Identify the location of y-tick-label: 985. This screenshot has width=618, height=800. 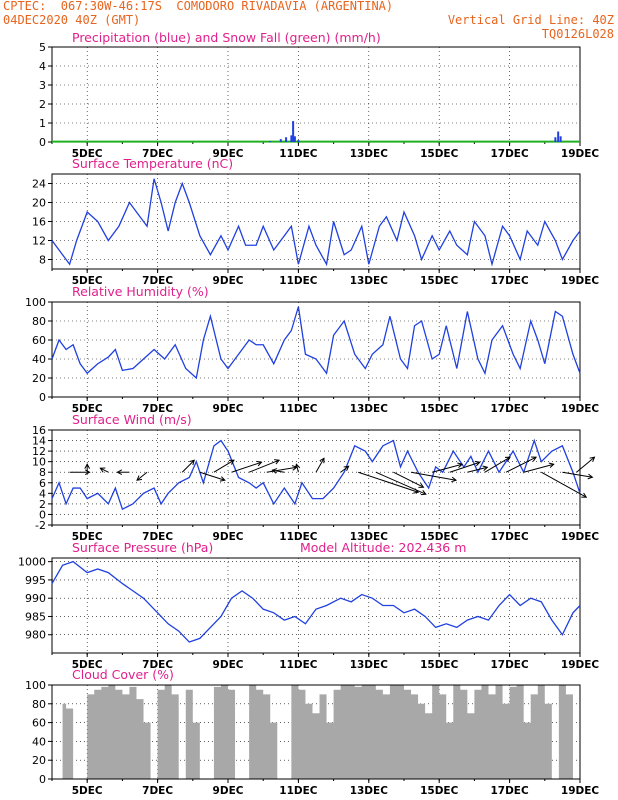
(35, 616).